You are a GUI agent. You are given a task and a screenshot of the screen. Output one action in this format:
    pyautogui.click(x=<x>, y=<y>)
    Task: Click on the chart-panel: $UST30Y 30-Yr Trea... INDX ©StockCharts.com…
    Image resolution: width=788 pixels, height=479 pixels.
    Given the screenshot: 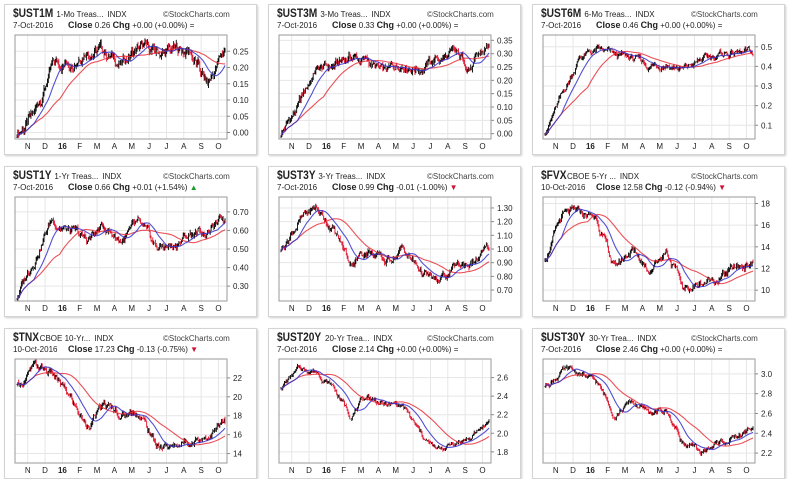 What is the action you would take?
    pyautogui.click(x=658, y=403)
    